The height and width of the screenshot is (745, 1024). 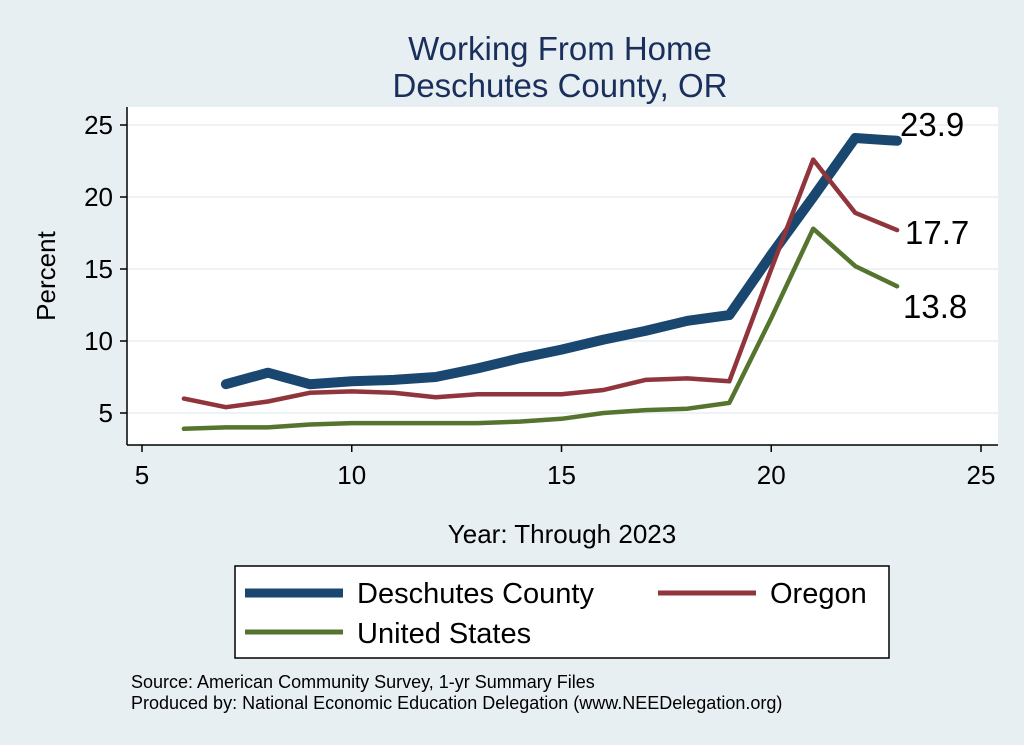 What do you see at coordinates (444, 634) in the screenshot?
I see `legend-label-united-states: United States` at bounding box center [444, 634].